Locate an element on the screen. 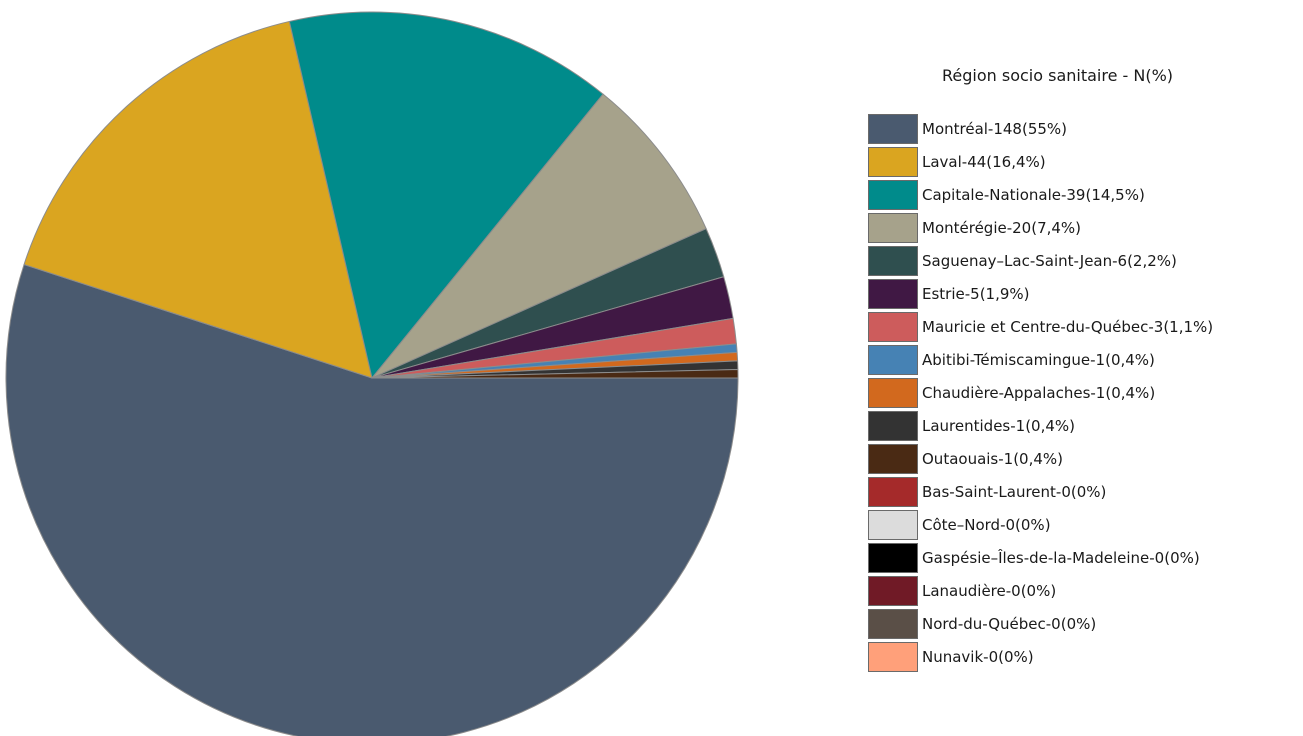 The image size is (1303, 736). legend-item-cote-nord: Côte–Nord-0(0%) is located at coordinates (1040, 526).